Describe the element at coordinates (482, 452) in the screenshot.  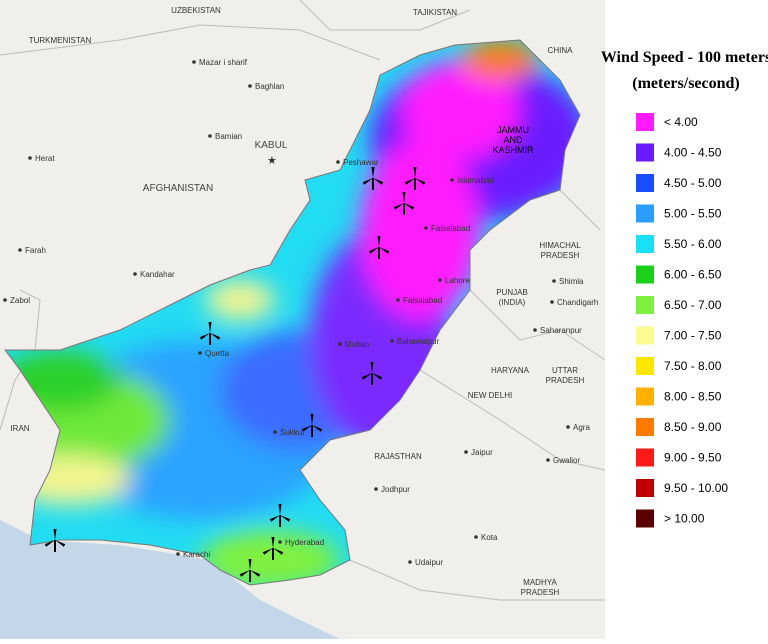
I see `city-label: Jaipur` at that location.